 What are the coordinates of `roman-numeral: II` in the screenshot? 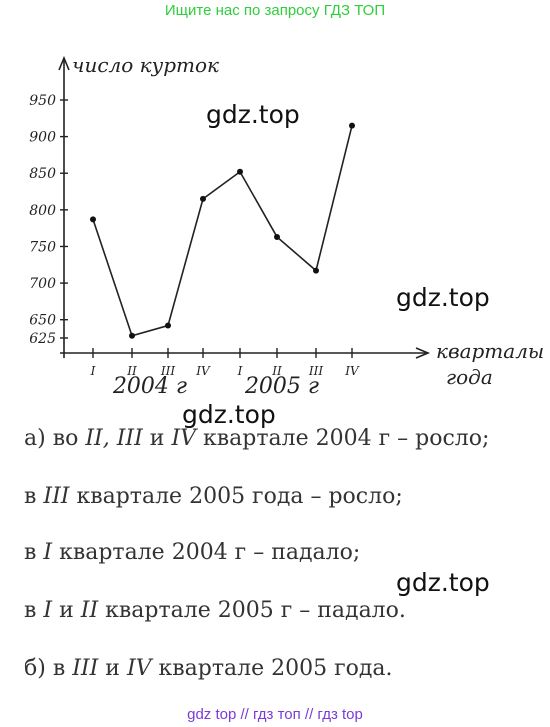 It's located at (89, 610).